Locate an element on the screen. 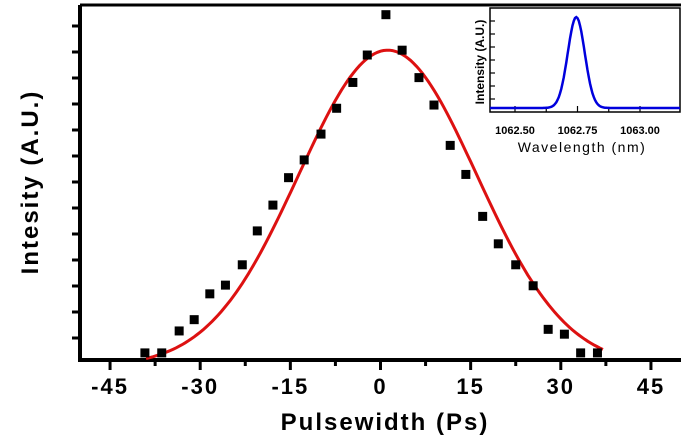 Image resolution: width=681 pixels, height=445 pixels. x-tick-label: 30 is located at coordinates (561, 386).